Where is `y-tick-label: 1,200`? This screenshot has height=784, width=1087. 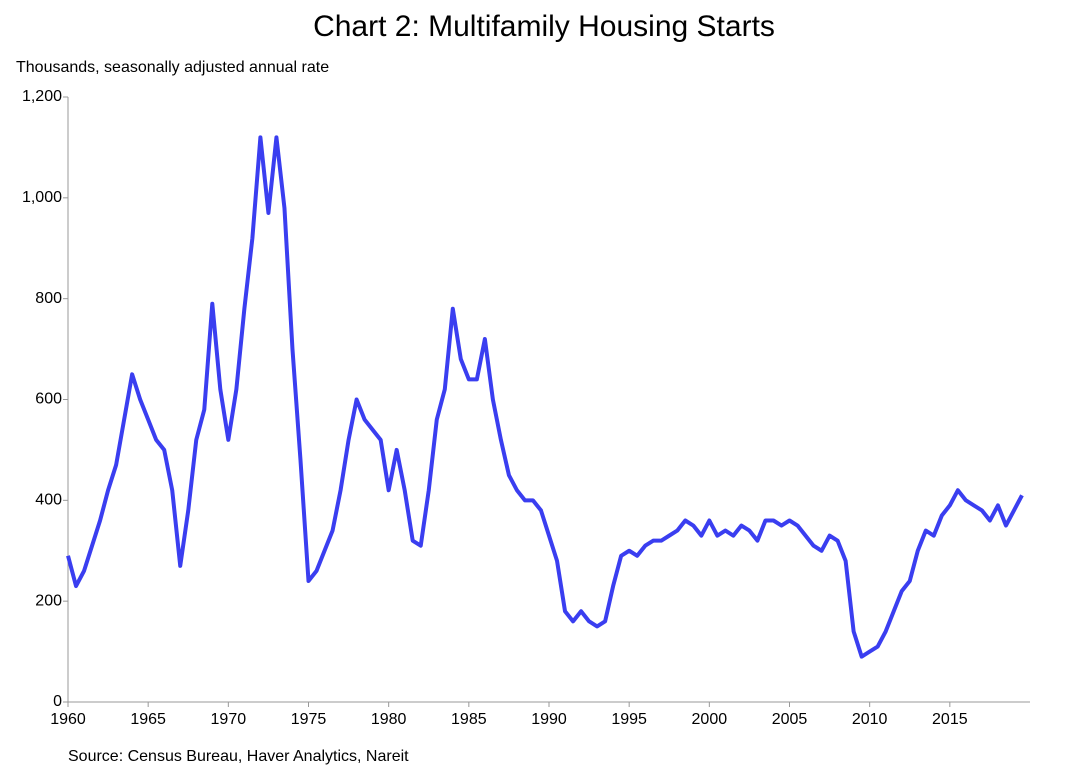
y-tick-label: 1,200 is located at coordinates (42, 96).